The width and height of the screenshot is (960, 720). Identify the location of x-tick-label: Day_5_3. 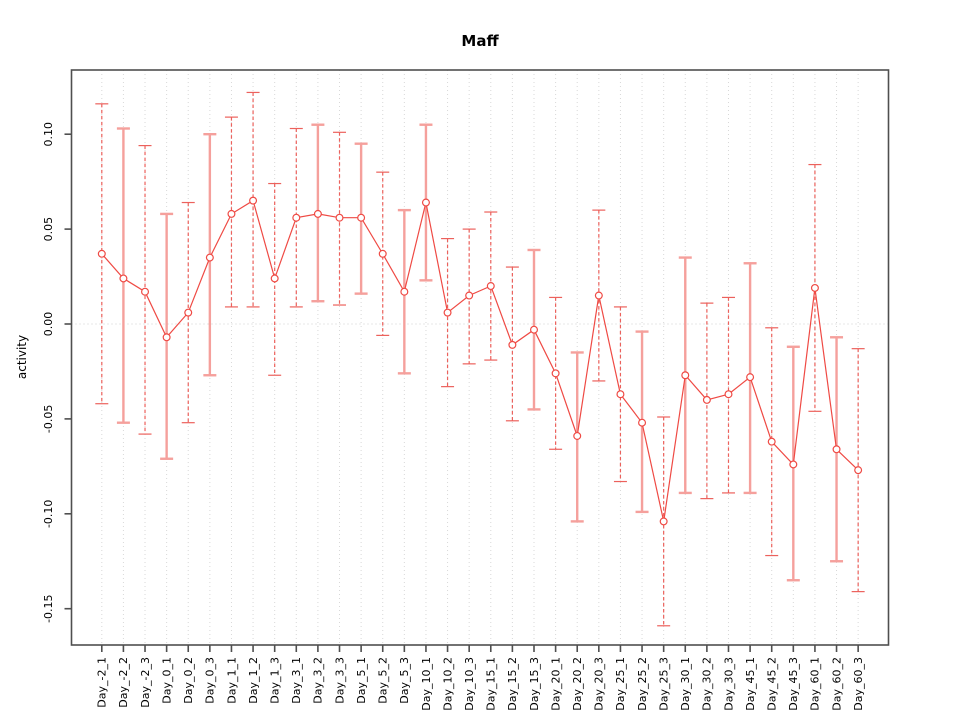
(404, 680).